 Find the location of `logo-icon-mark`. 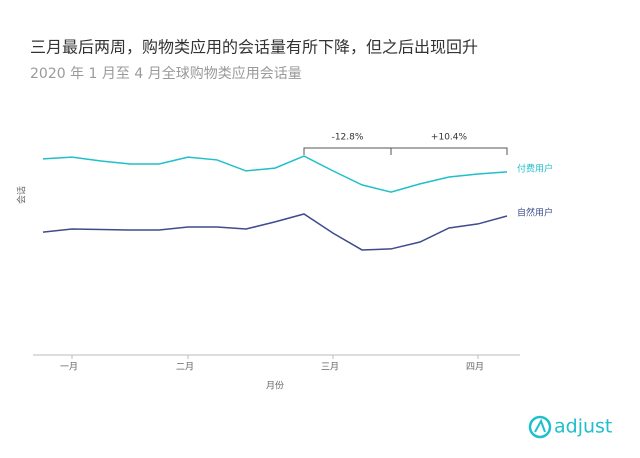

logo-icon-mark is located at coordinates (540, 425).